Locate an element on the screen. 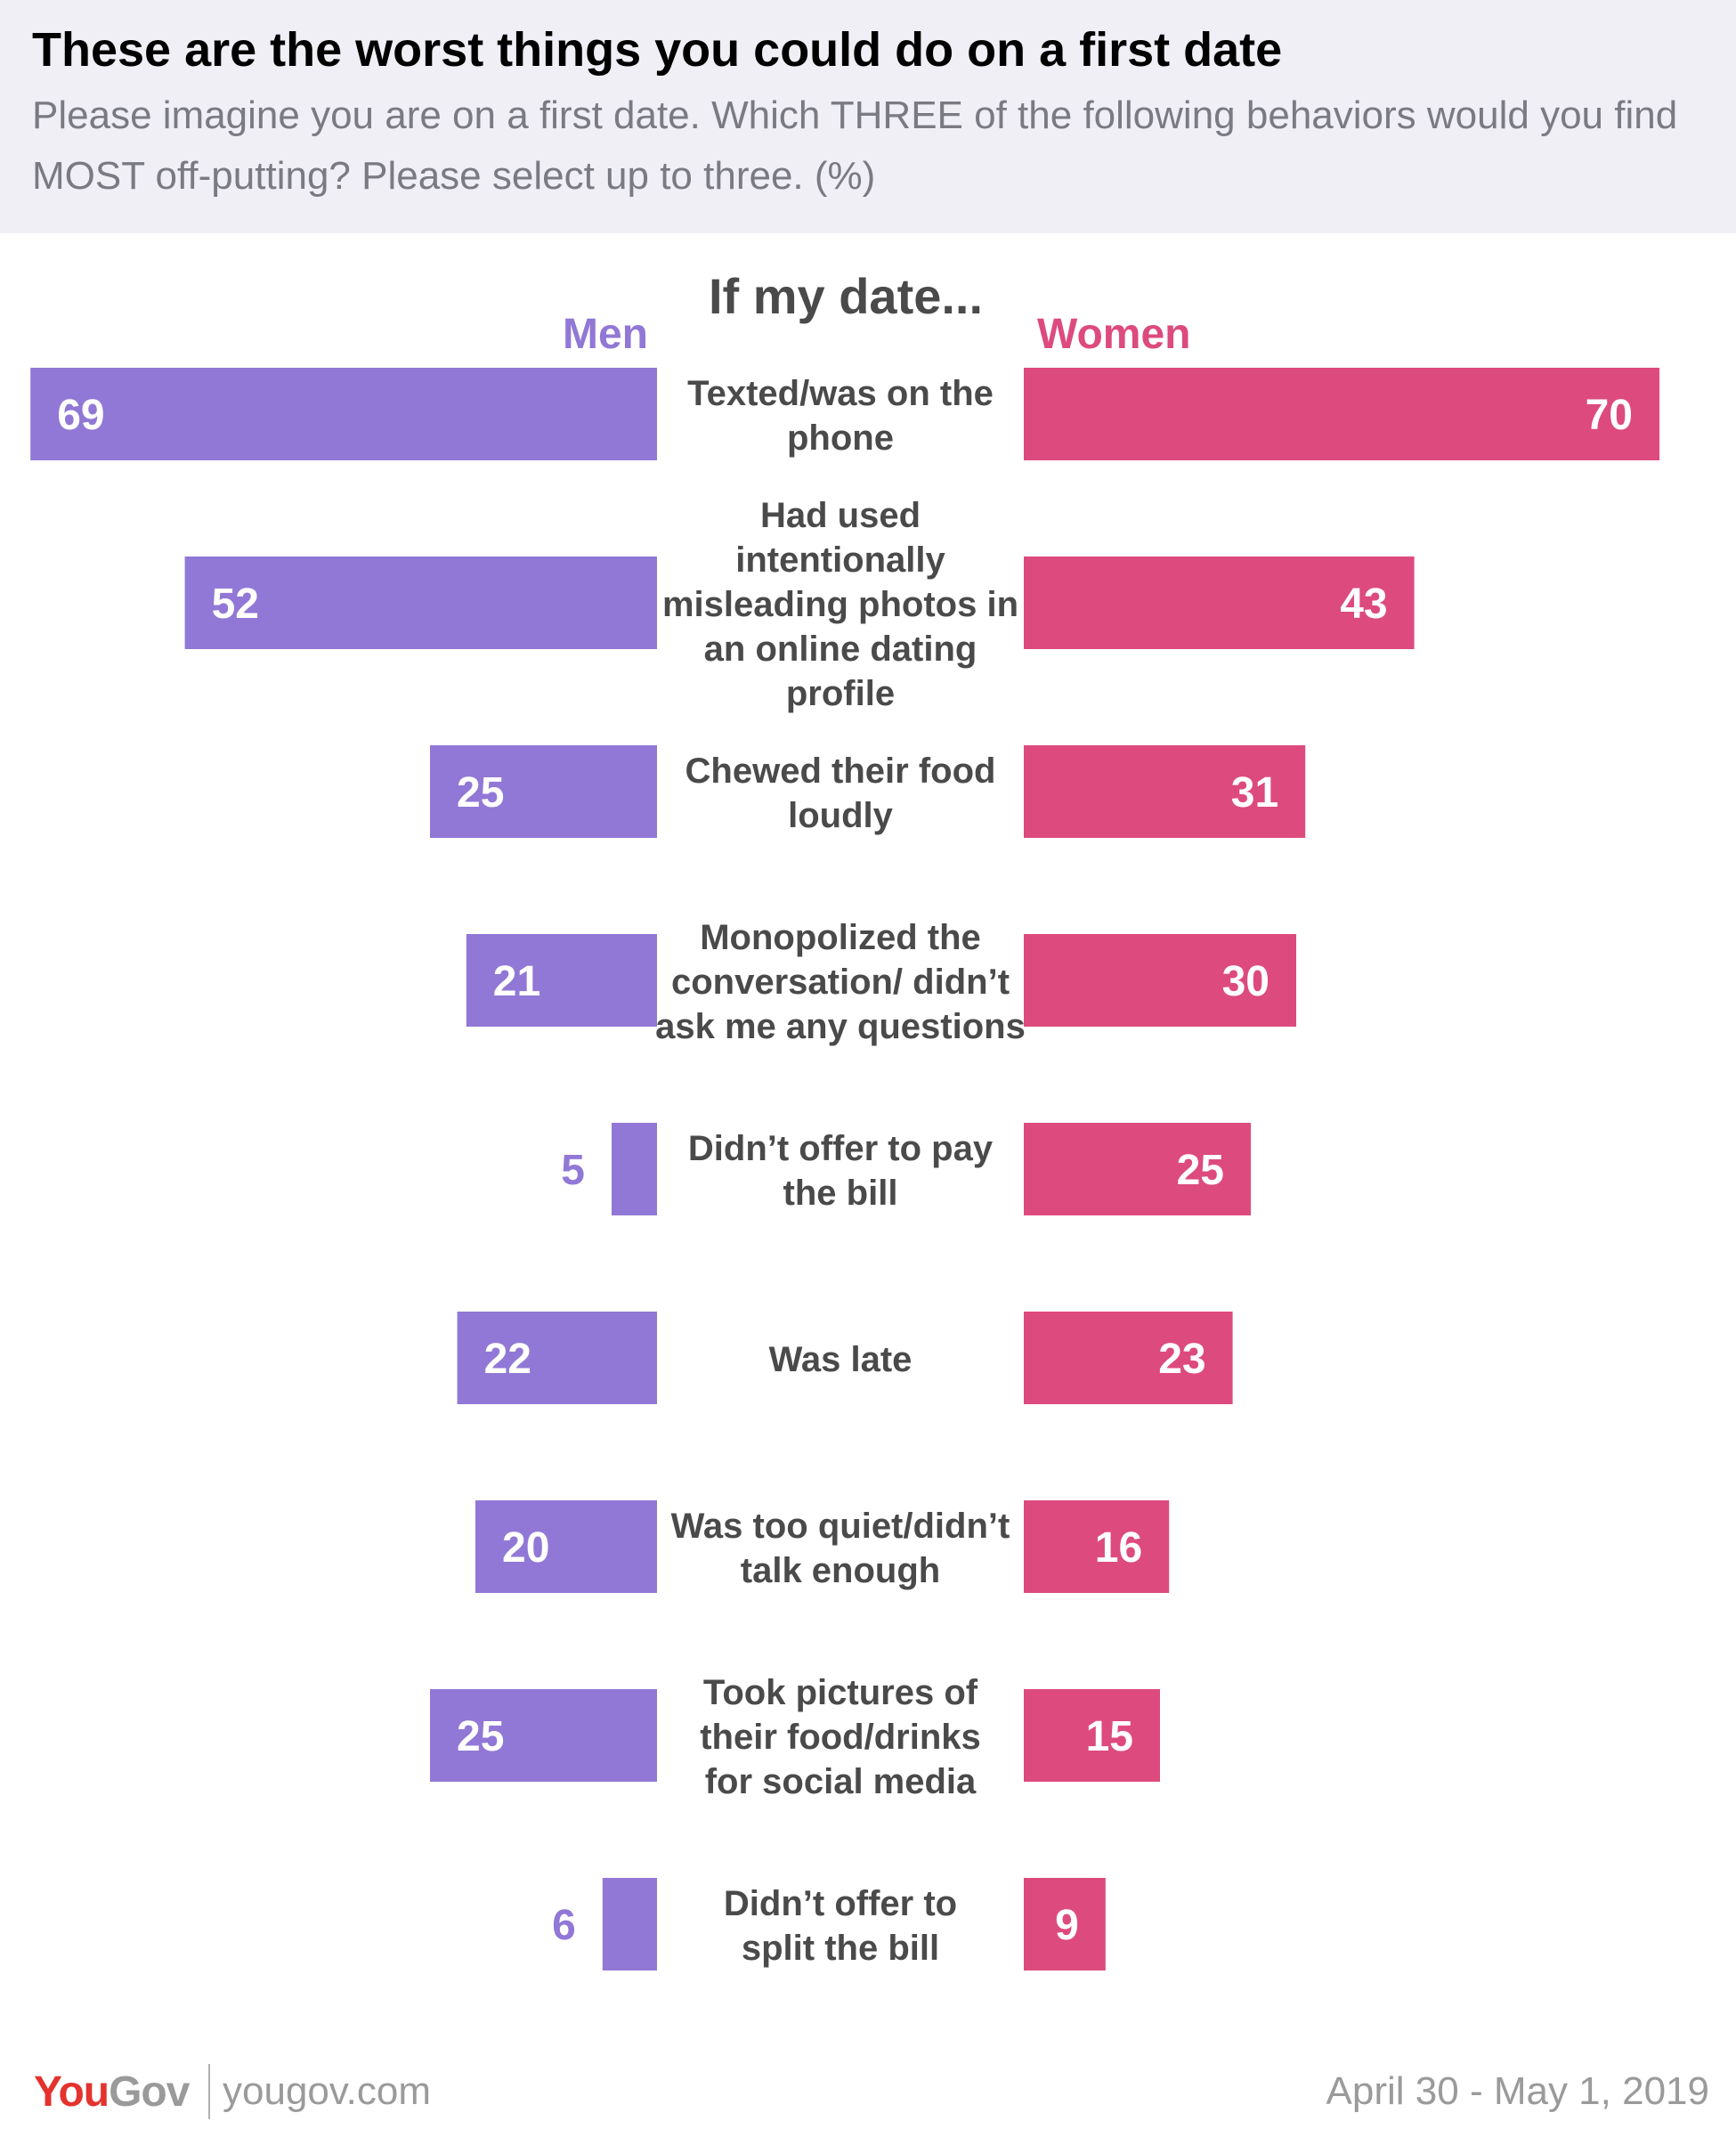  yougov-logo: YouGov is located at coordinates (112, 2092).